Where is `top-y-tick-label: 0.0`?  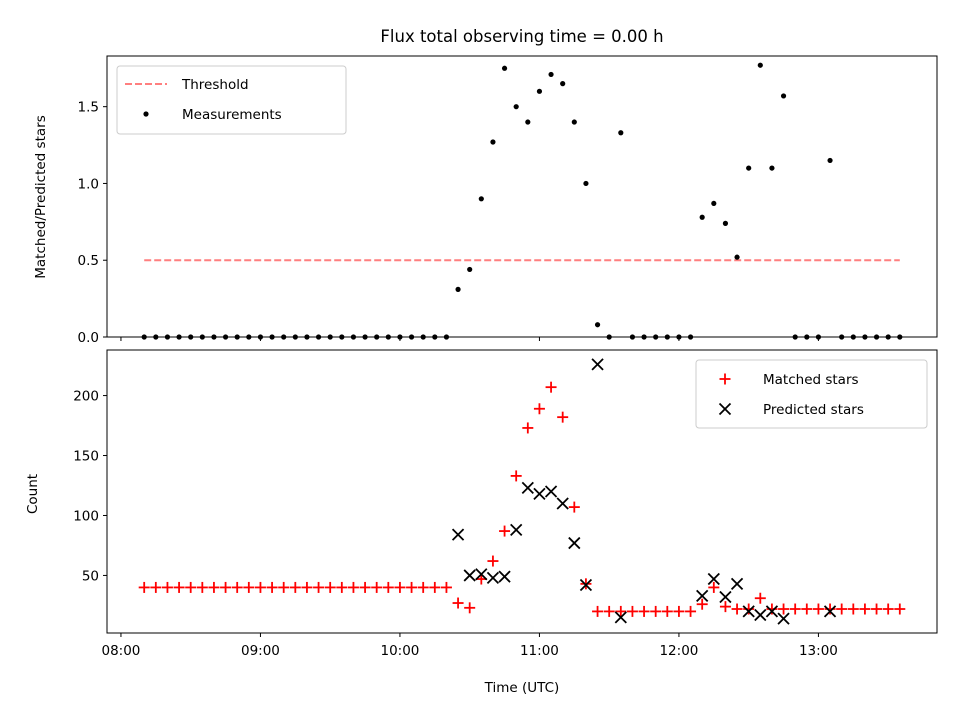
top-y-tick-label: 0.0 is located at coordinates (88, 338).